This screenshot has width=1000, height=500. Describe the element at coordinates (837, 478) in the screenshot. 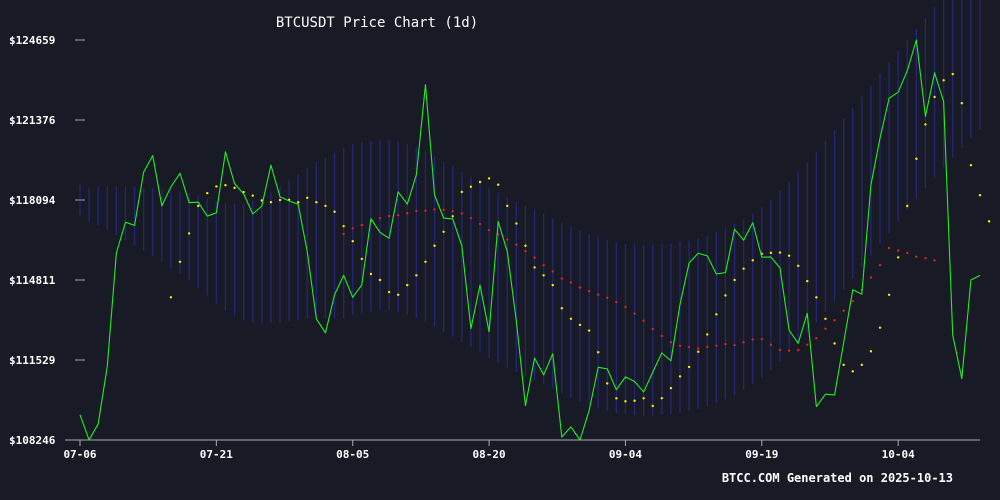

I see `chart-footer: BTCC.COM Generated on 2025-10-13` at that location.